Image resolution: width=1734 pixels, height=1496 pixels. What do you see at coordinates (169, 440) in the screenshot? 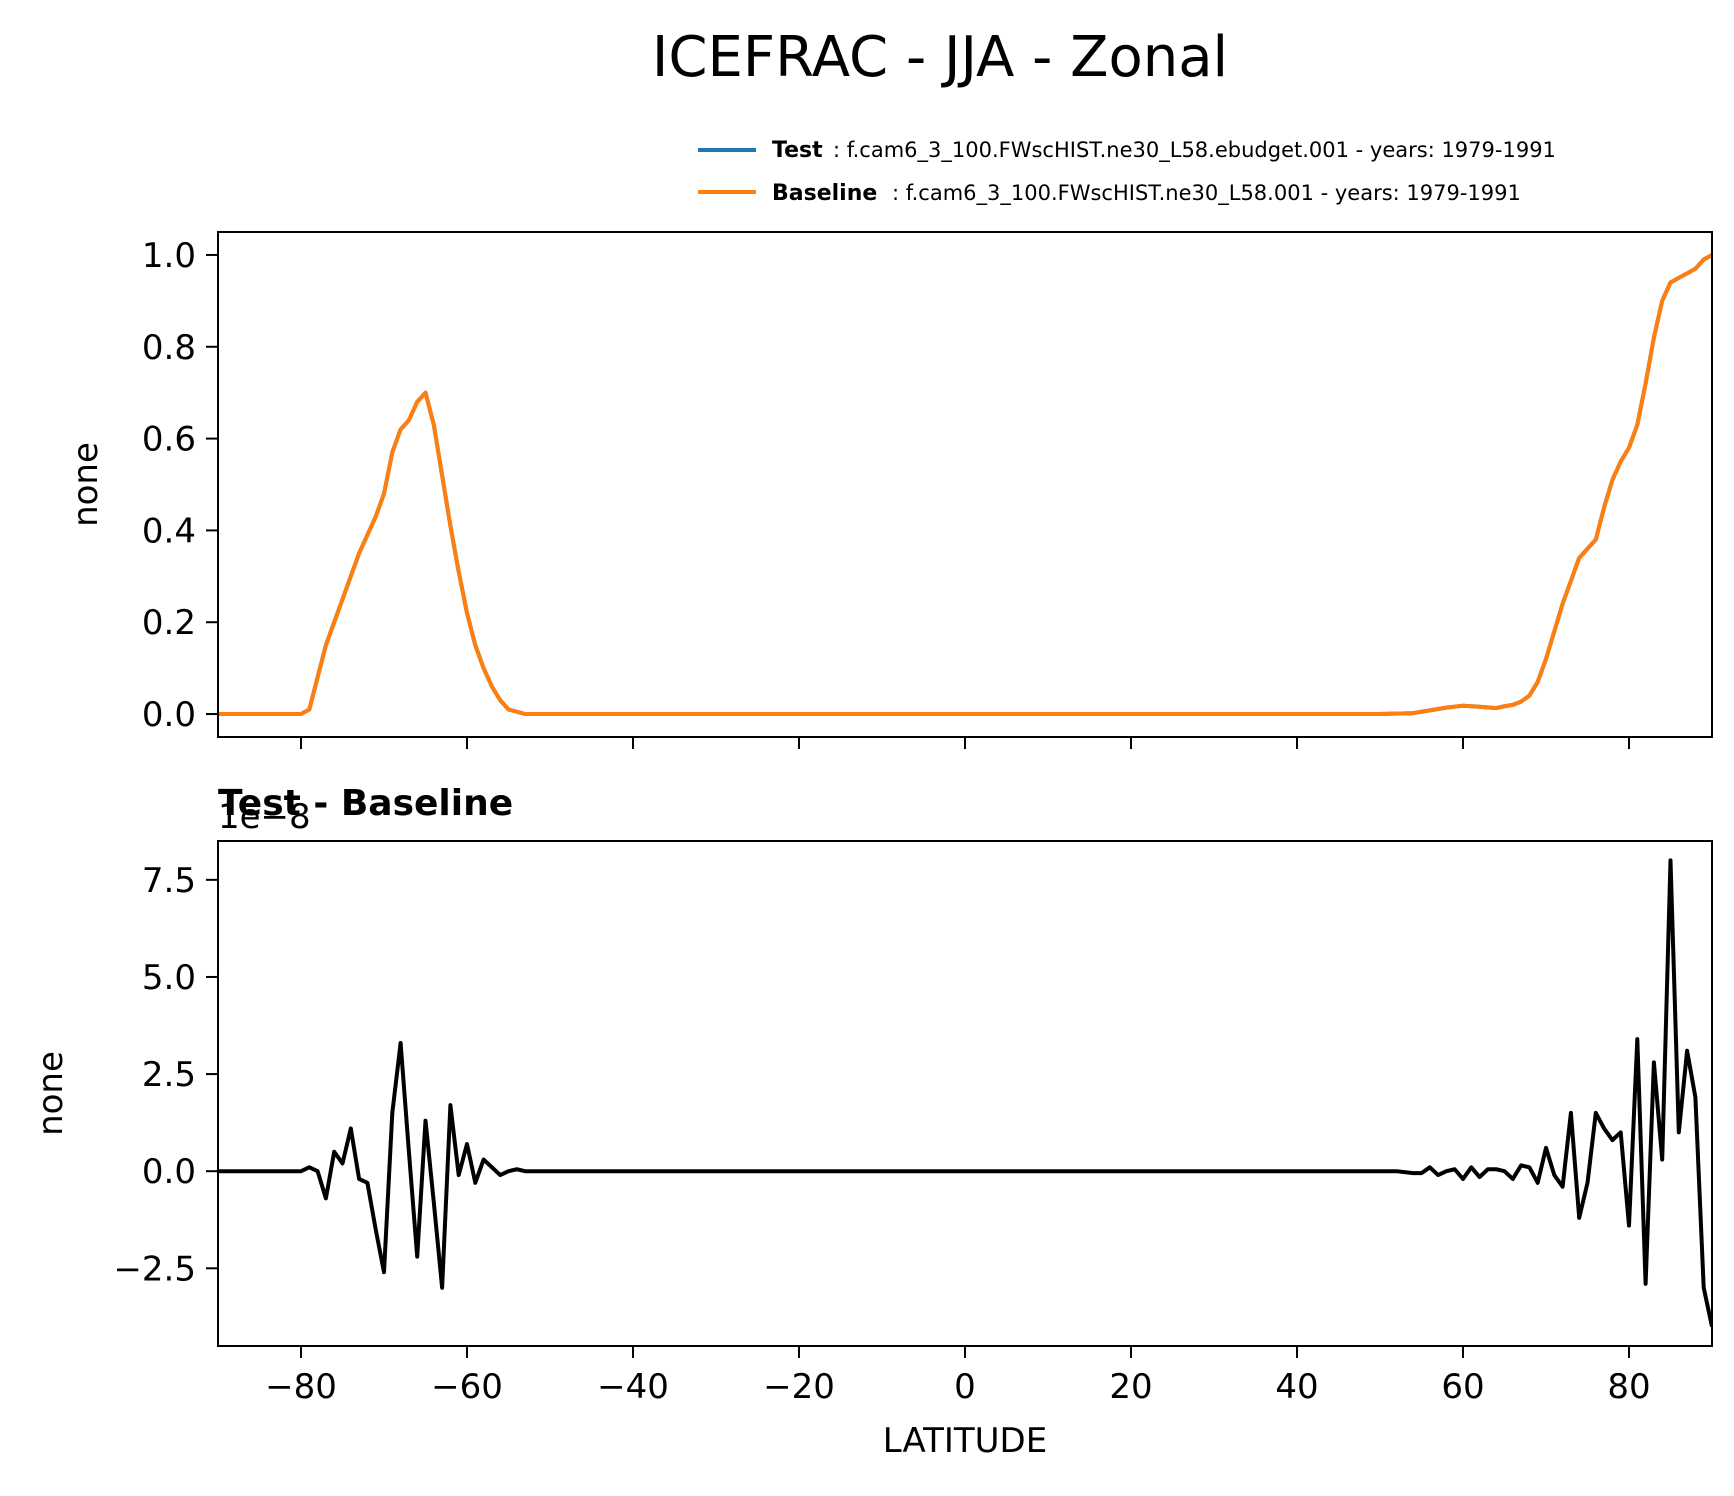
I see `y-tick-label: 0.6` at bounding box center [169, 440].